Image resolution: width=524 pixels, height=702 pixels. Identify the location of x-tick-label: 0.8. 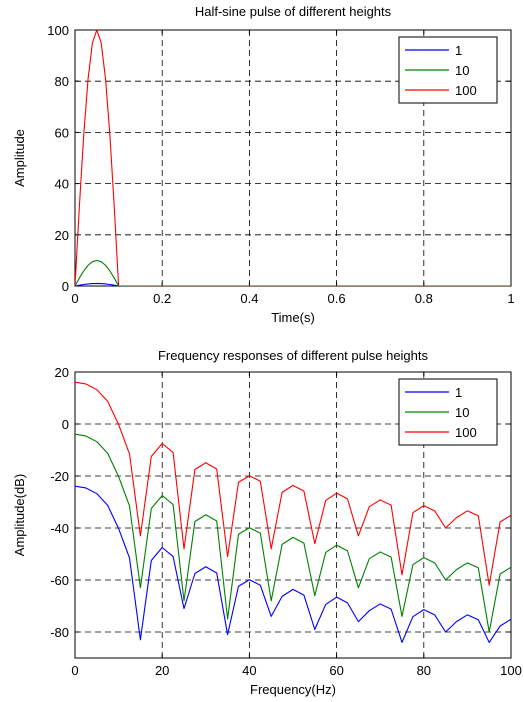
(424, 298).